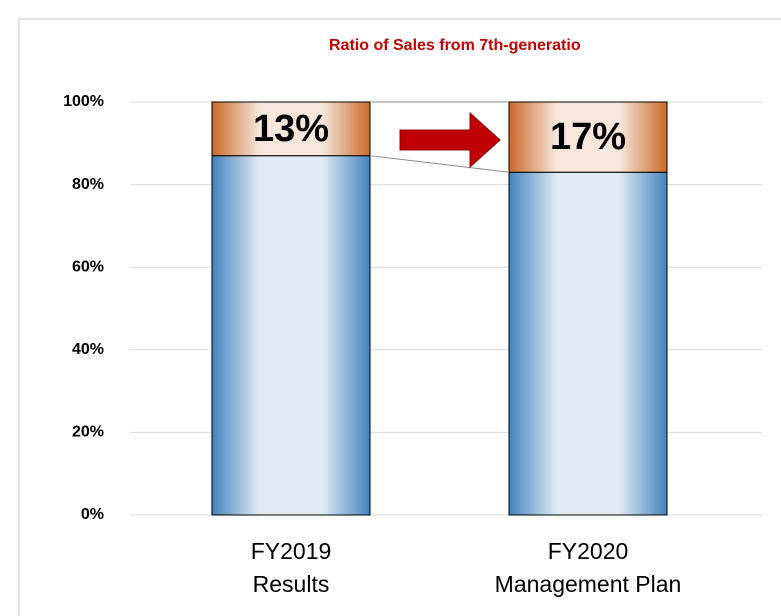 The image size is (781, 616). I want to click on y-tick-label: 80%, so click(88, 184).